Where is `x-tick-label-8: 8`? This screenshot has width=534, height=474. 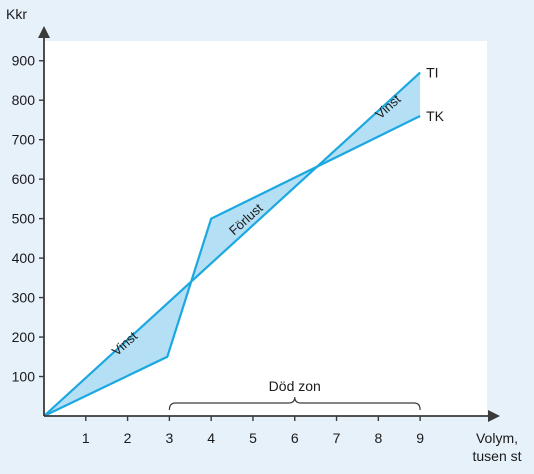
x-tick-label-8: 8 is located at coordinates (378, 438).